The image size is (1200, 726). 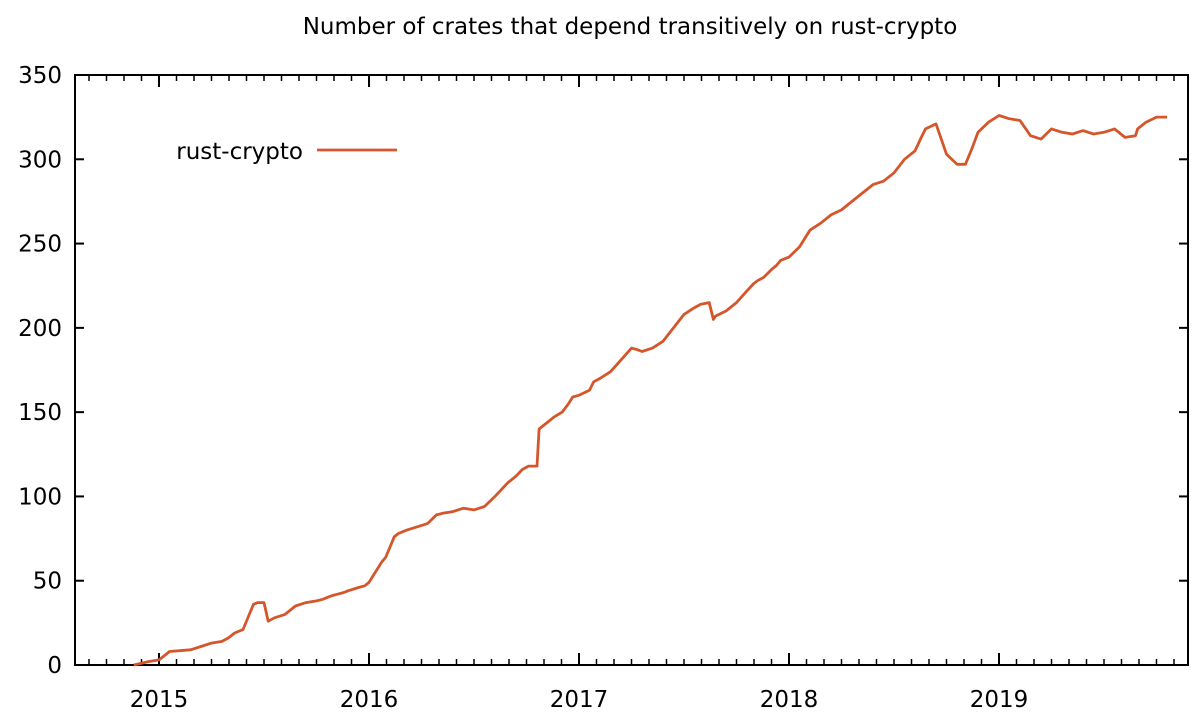 What do you see at coordinates (999, 700) in the screenshot?
I see `x-tick-label: 2019` at bounding box center [999, 700].